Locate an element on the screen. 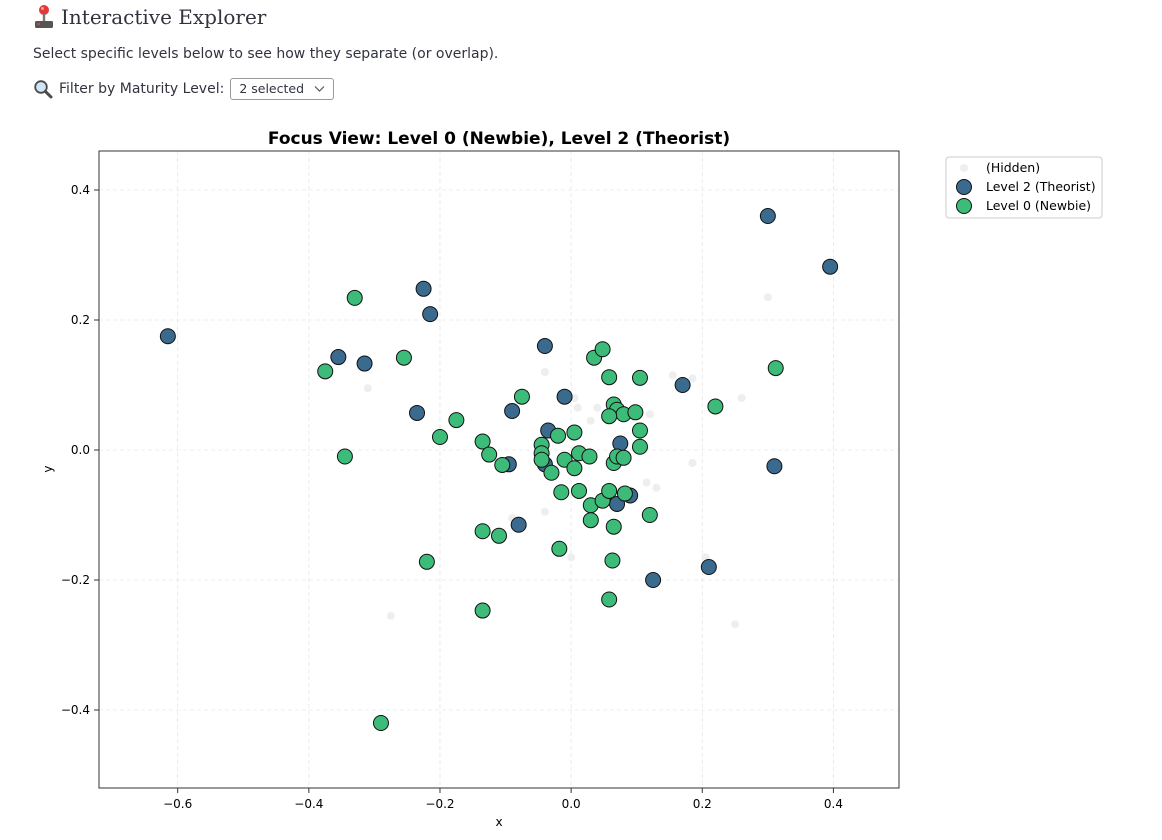 The width and height of the screenshot is (1162, 840). maturity-level-select: 2 selected is located at coordinates (282, 89).